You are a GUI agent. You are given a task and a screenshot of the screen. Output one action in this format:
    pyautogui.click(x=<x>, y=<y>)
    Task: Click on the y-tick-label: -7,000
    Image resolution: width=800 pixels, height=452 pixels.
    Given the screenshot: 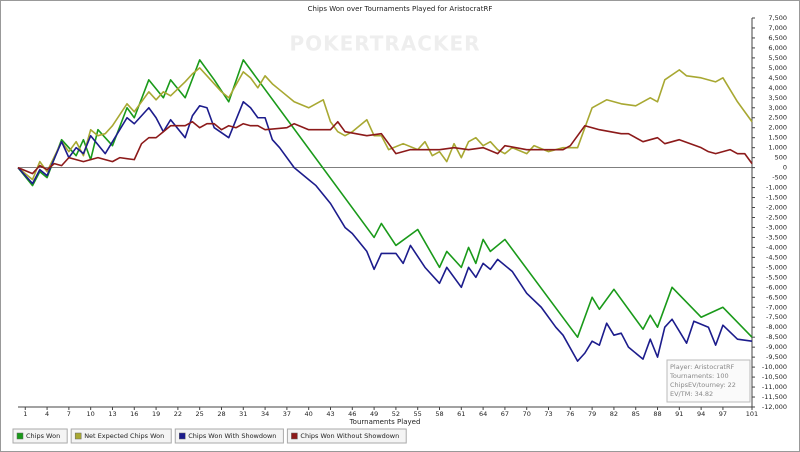 What is the action you would take?
    pyautogui.click(x=776, y=307)
    